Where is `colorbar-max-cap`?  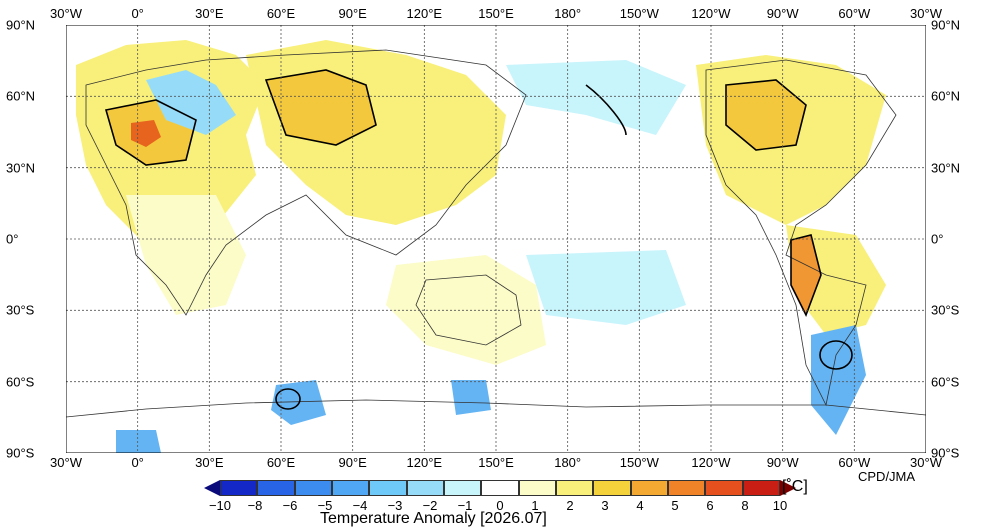
colorbar-max-cap is located at coordinates (788, 488).